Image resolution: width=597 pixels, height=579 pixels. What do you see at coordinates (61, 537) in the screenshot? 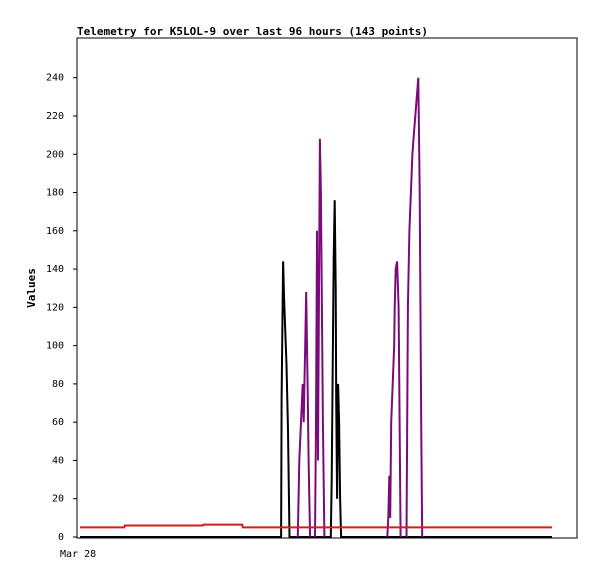
I see `y-tick-label: 0` at bounding box center [61, 537].